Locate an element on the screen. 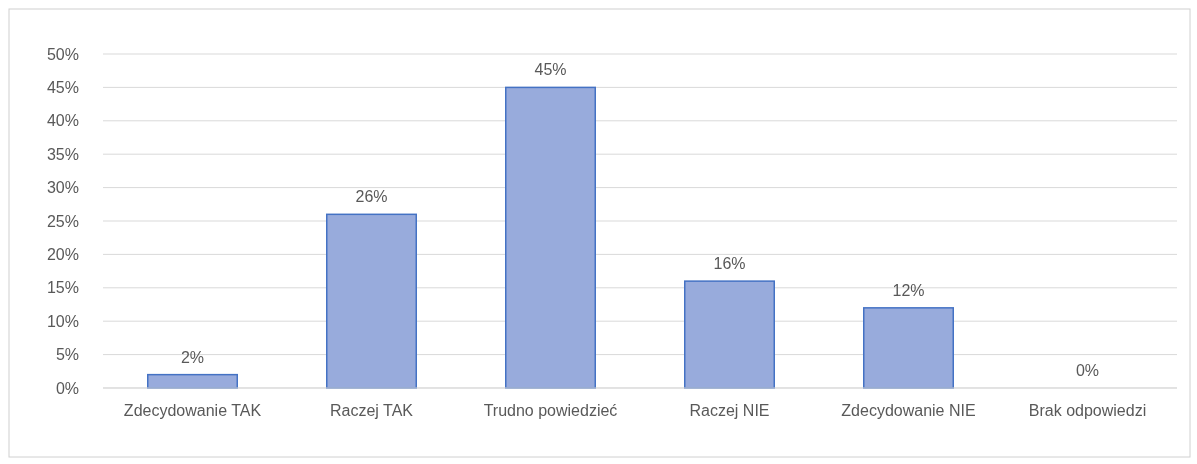 The height and width of the screenshot is (464, 1197). x-tick-label: Zdecydowanie TAK is located at coordinates (192, 410).